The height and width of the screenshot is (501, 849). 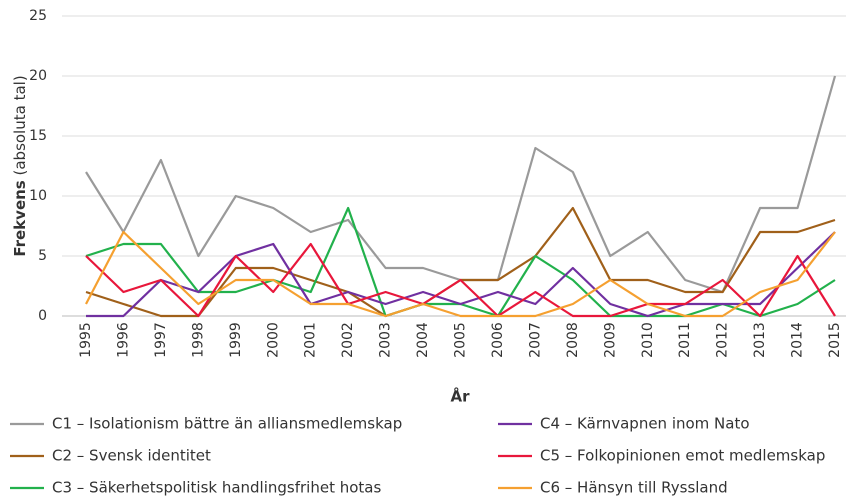 What do you see at coordinates (86, 340) in the screenshot?
I see `x-tick-label: 1995` at bounding box center [86, 340].